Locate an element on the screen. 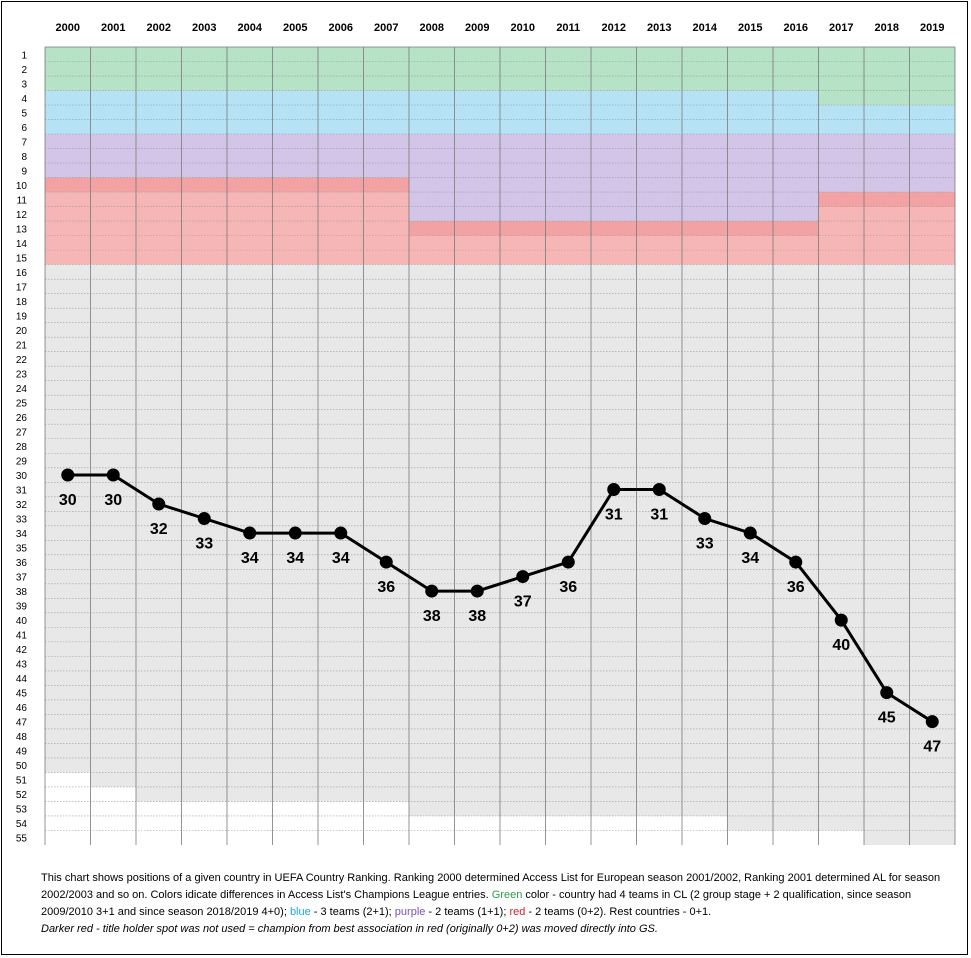 The image size is (971, 958). y-tick-label: 19 is located at coordinates (22, 316).